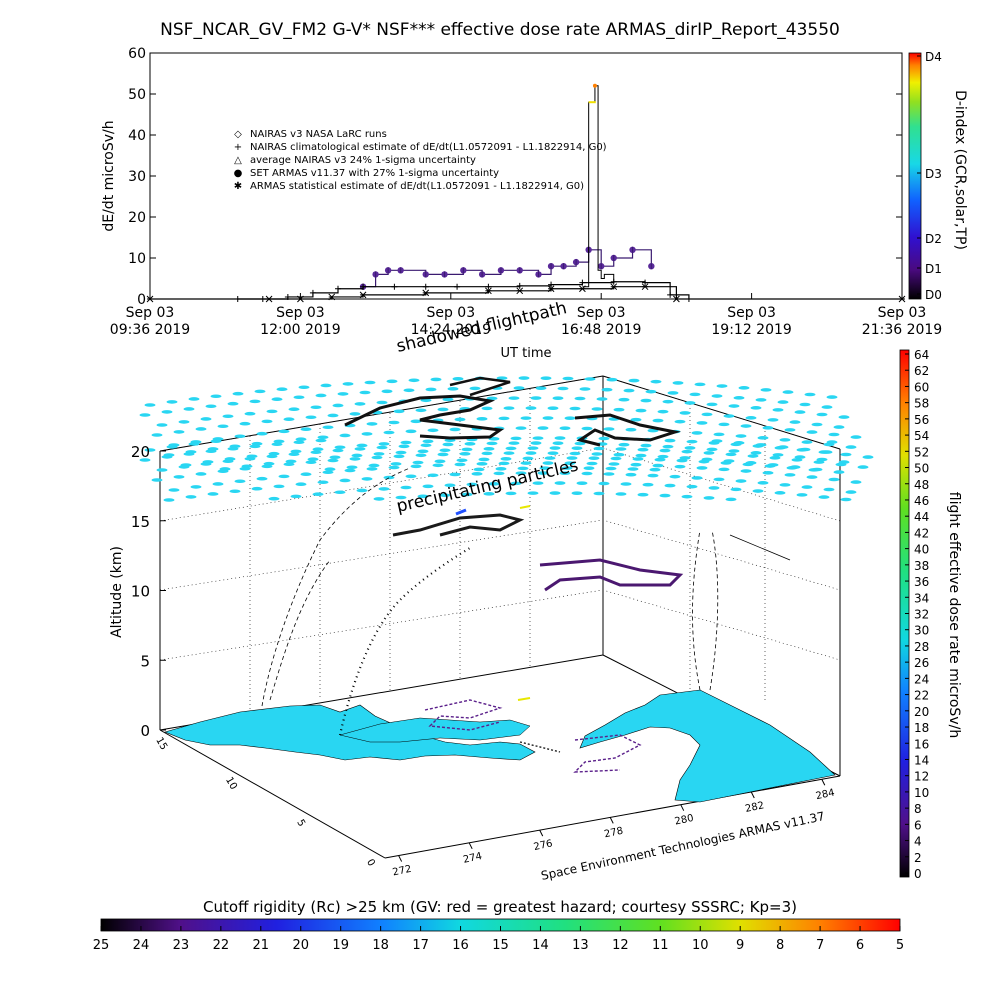  I want to click on dose-tick-label: 52, so click(921, 452).